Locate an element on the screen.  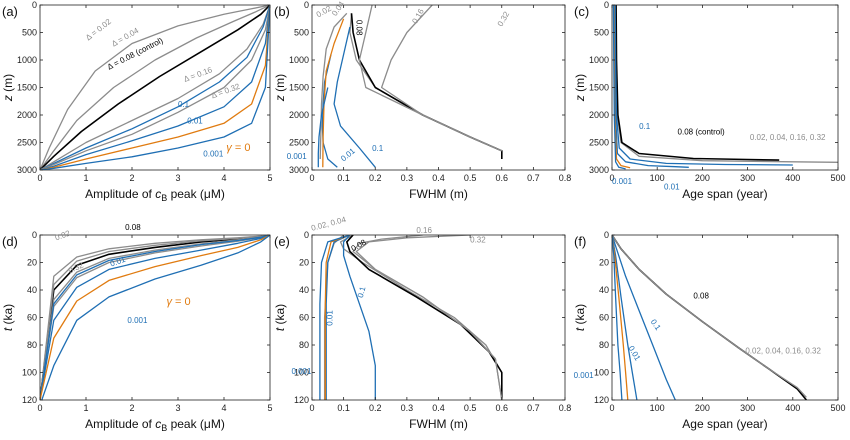
x-tick-label: 0.8 is located at coordinates (565, 178).